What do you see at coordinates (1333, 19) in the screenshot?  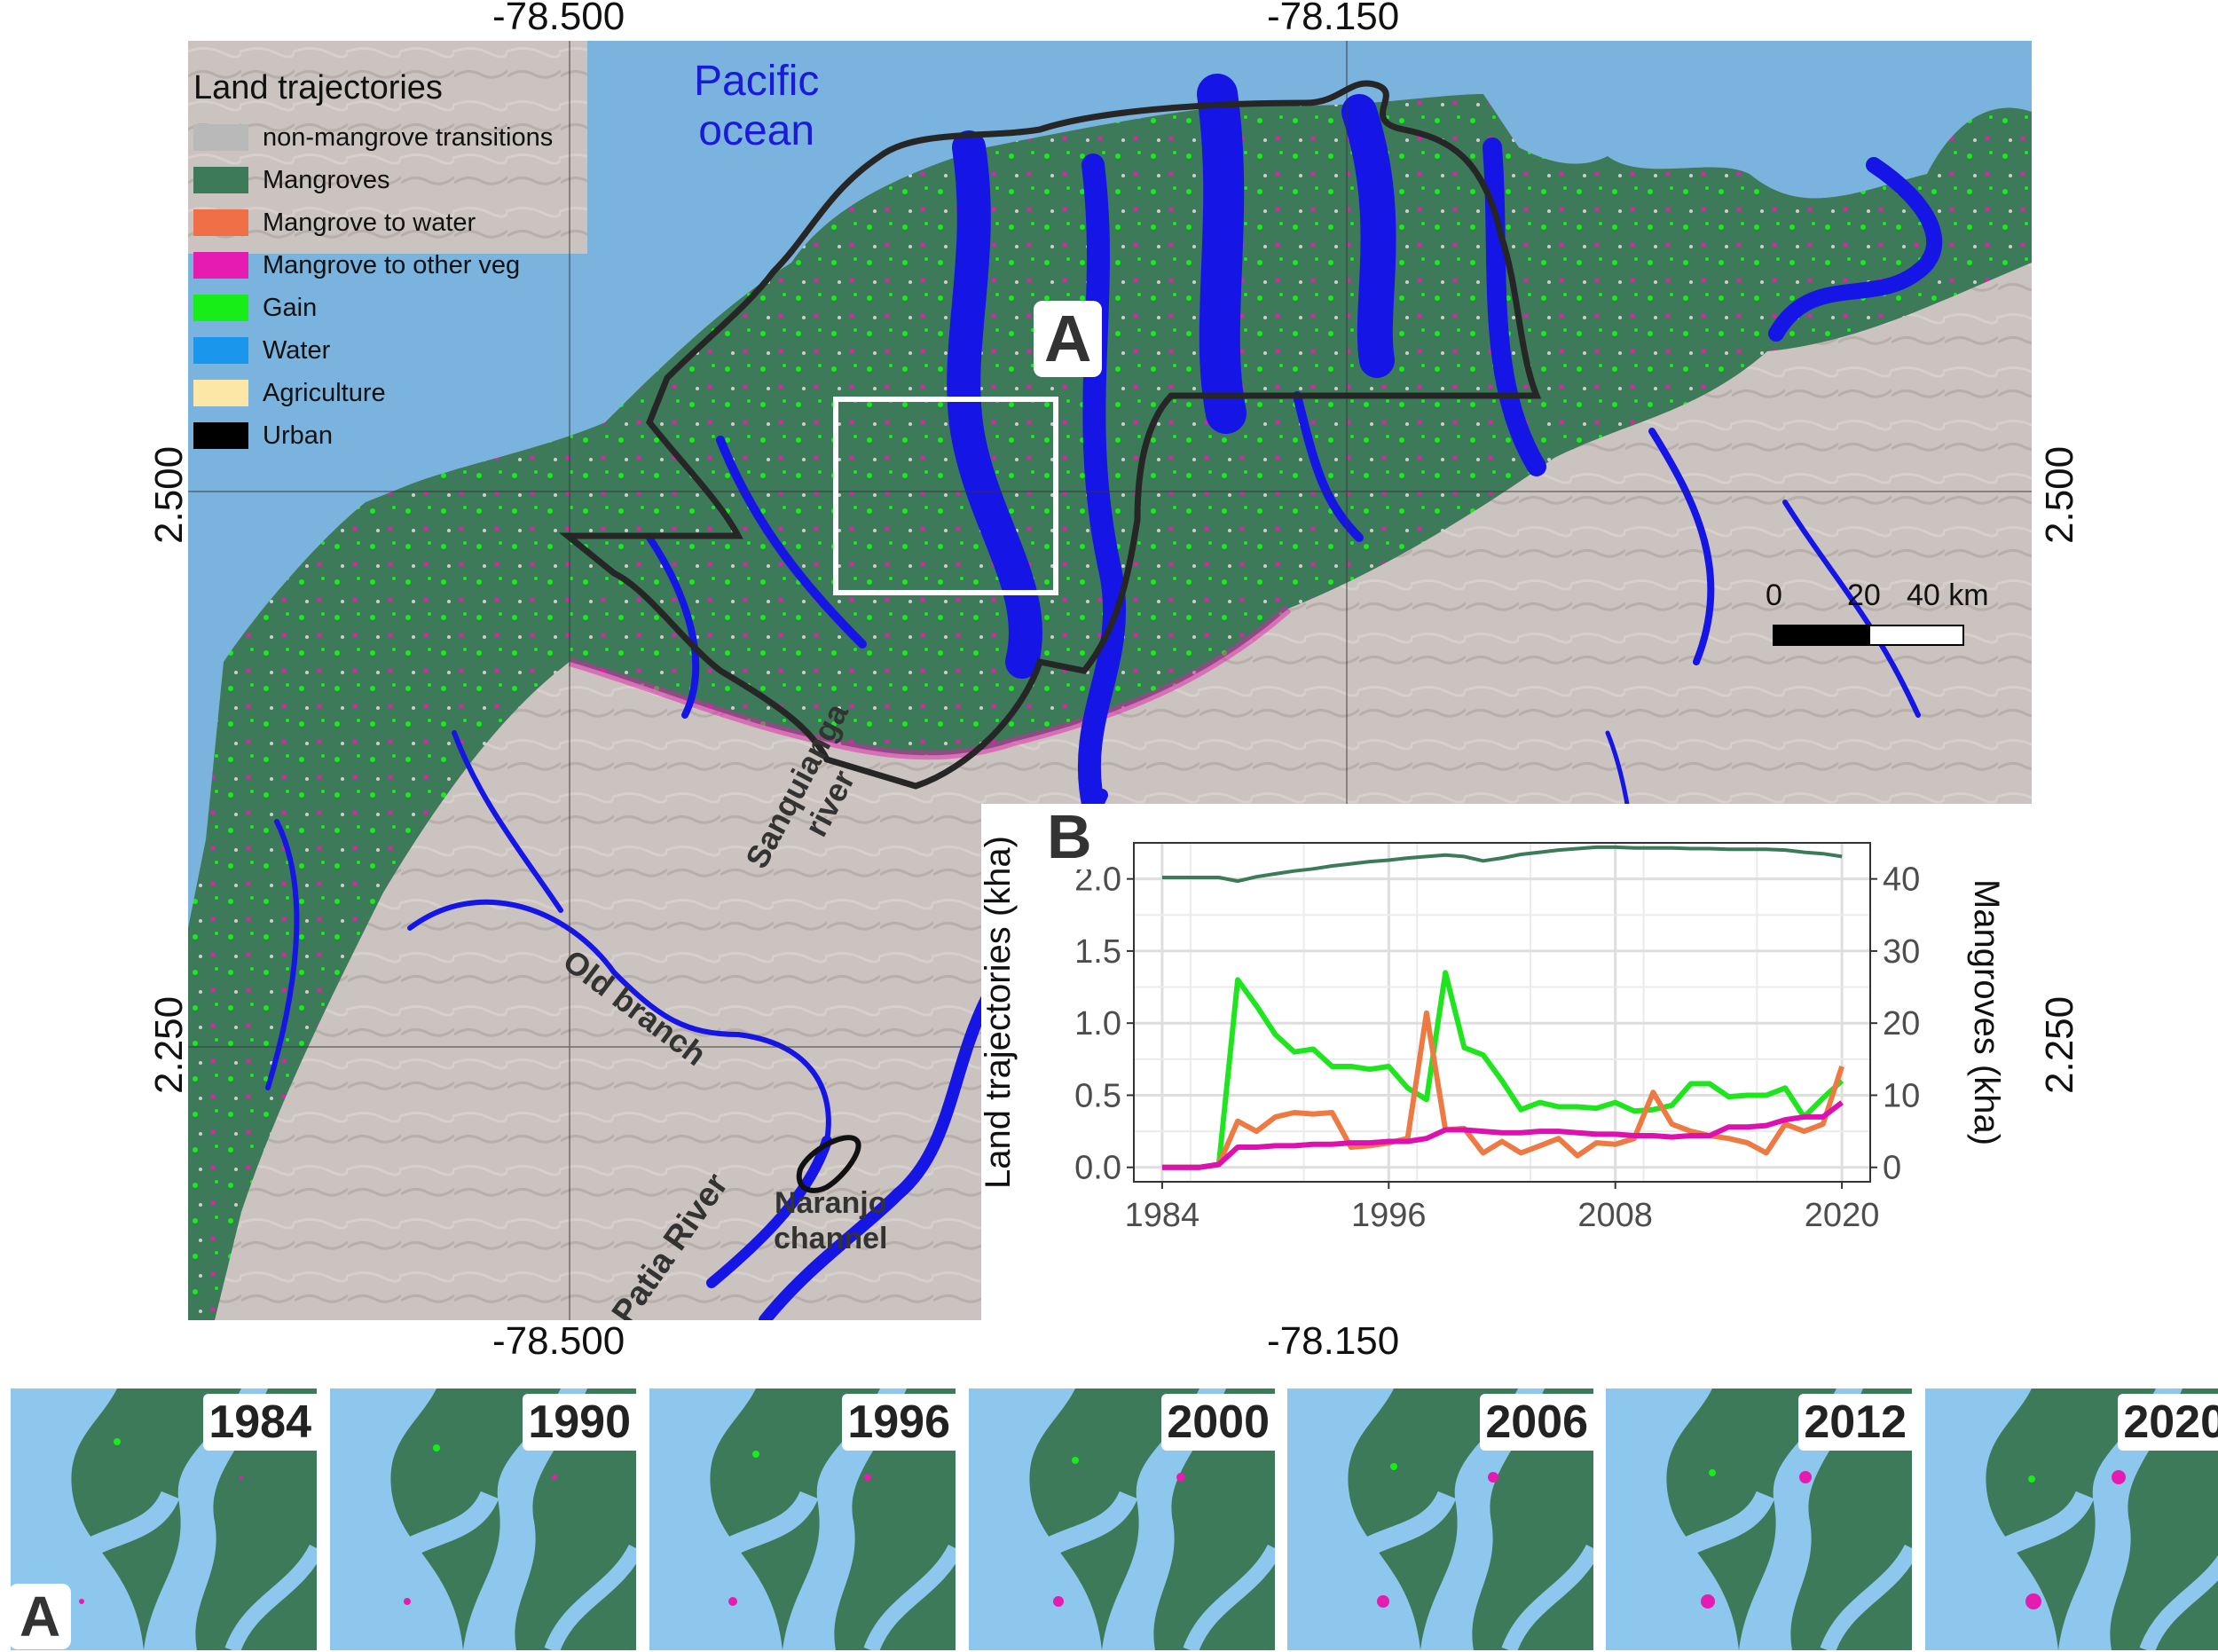 I see `coord-top-right: -78.150` at bounding box center [1333, 19].